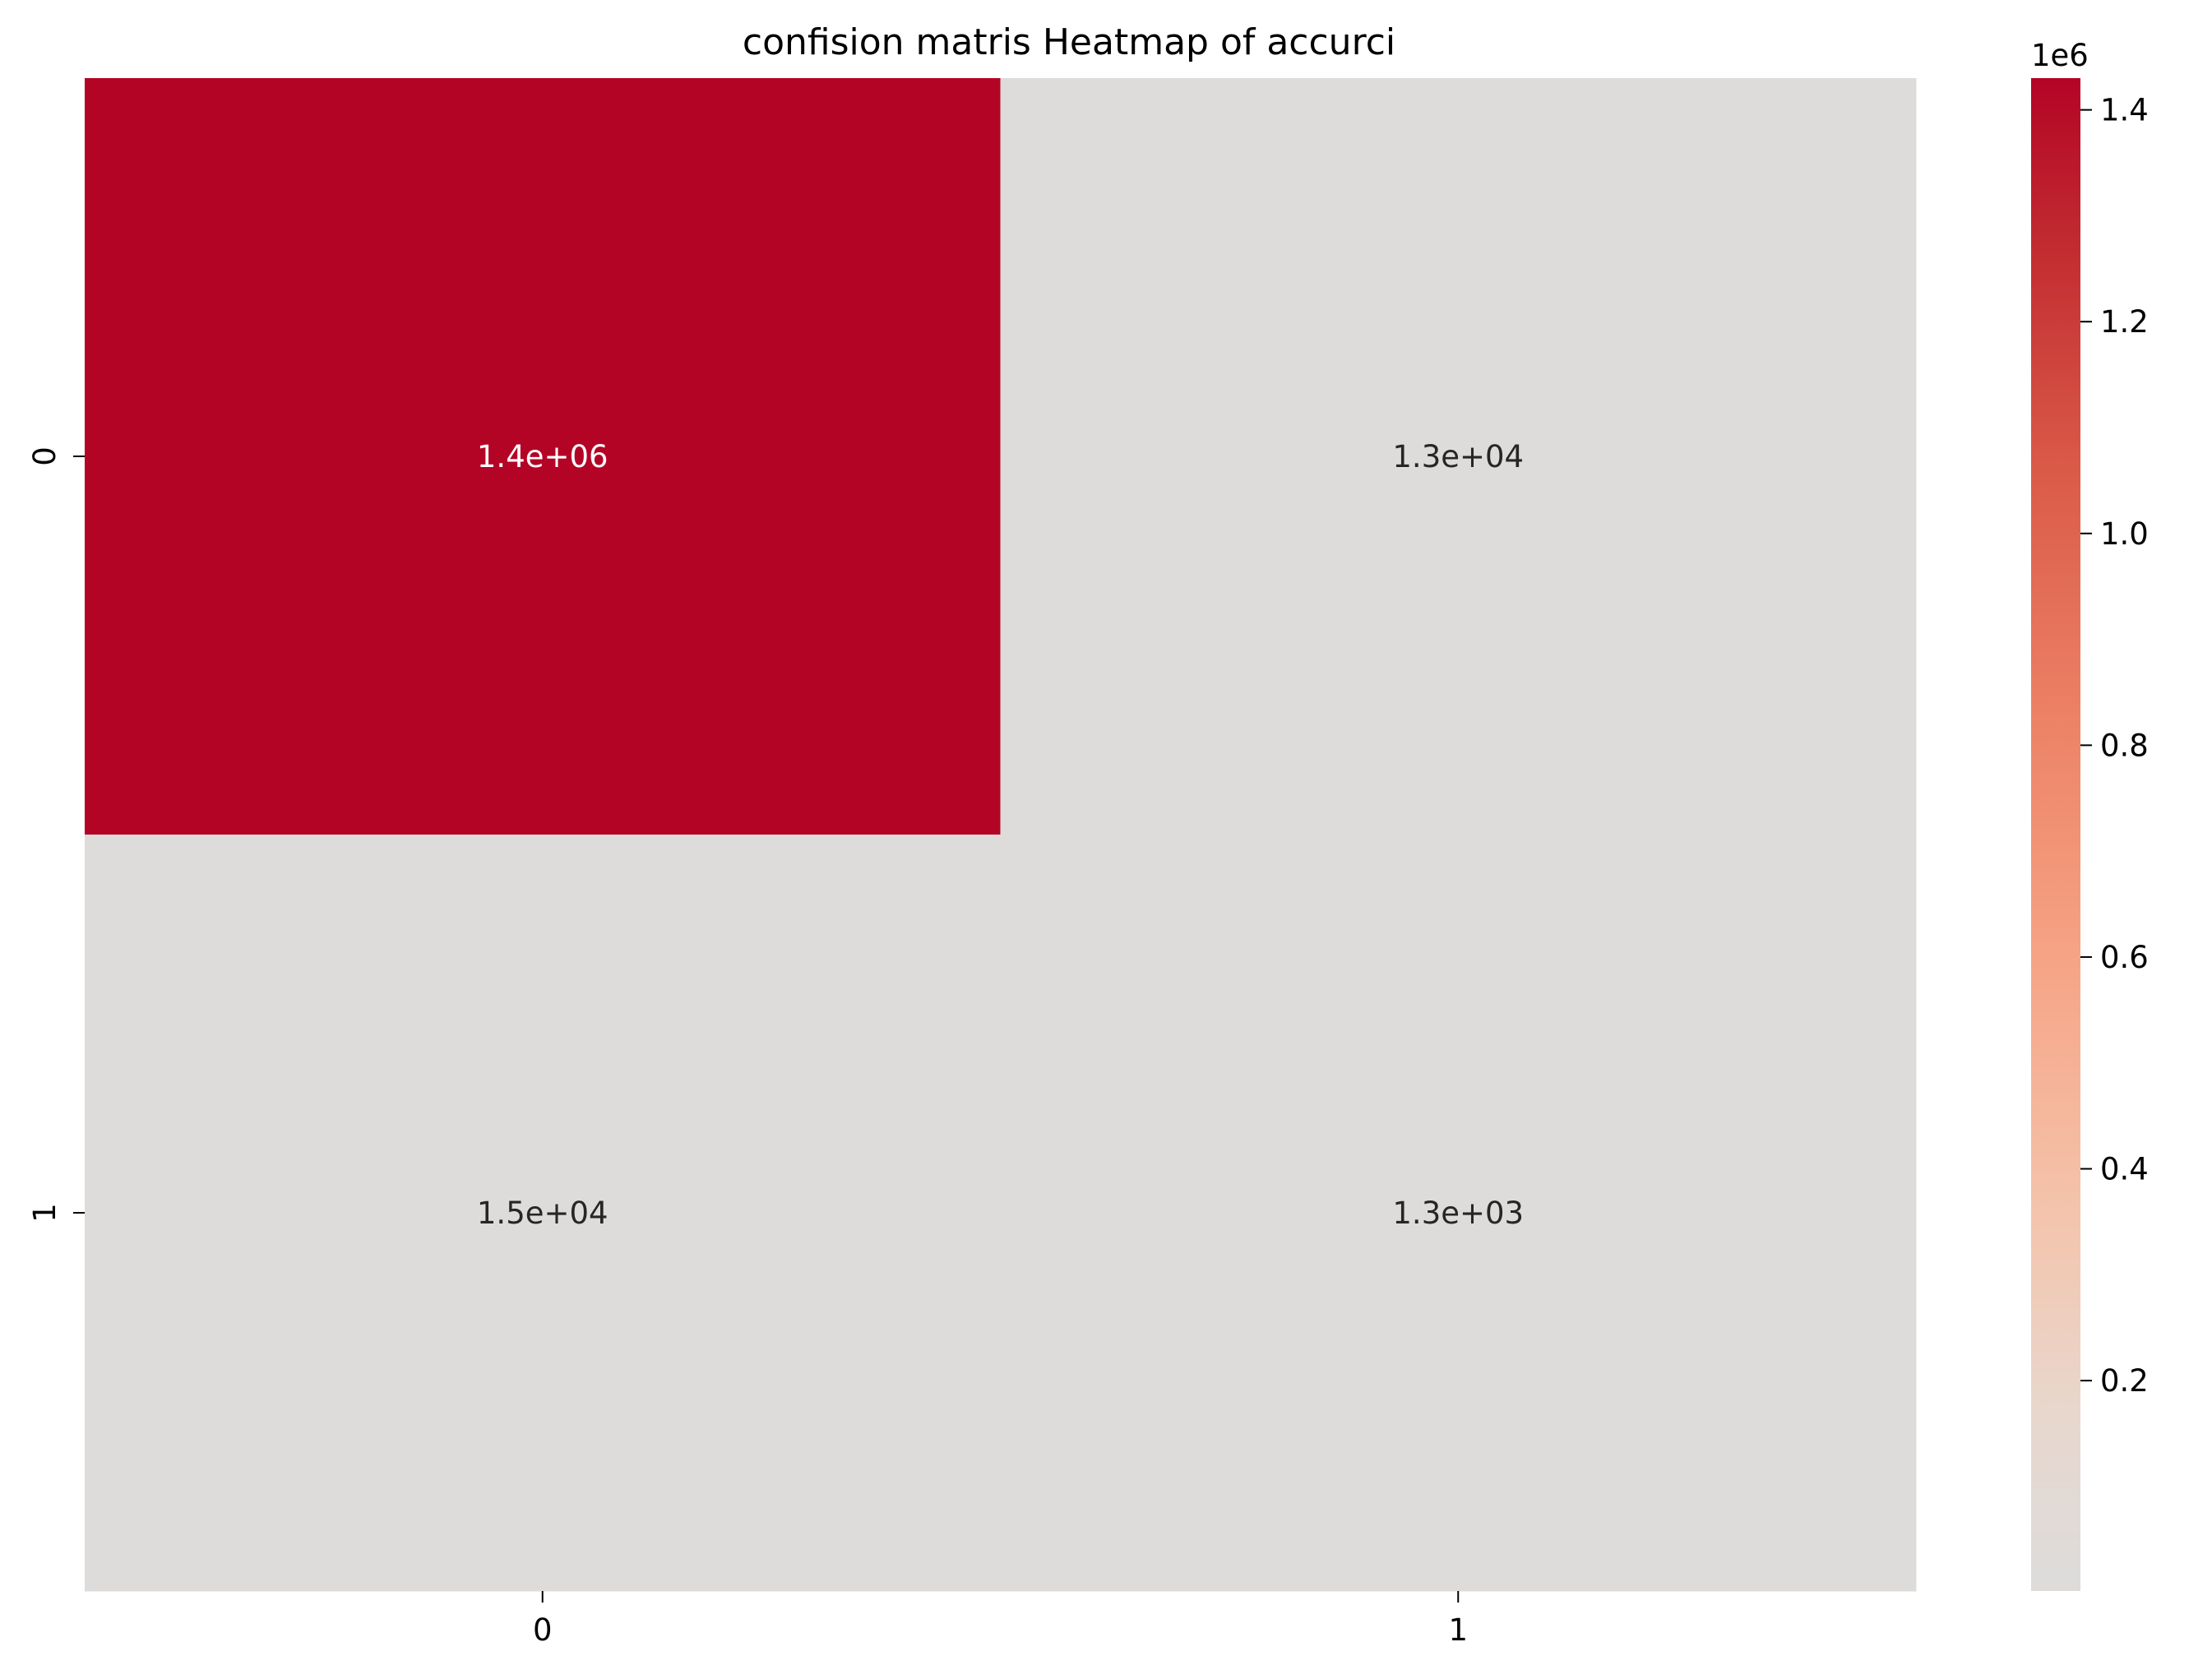  I want to click on colorbar-tick-label-6: 1.4, so click(2124, 111).